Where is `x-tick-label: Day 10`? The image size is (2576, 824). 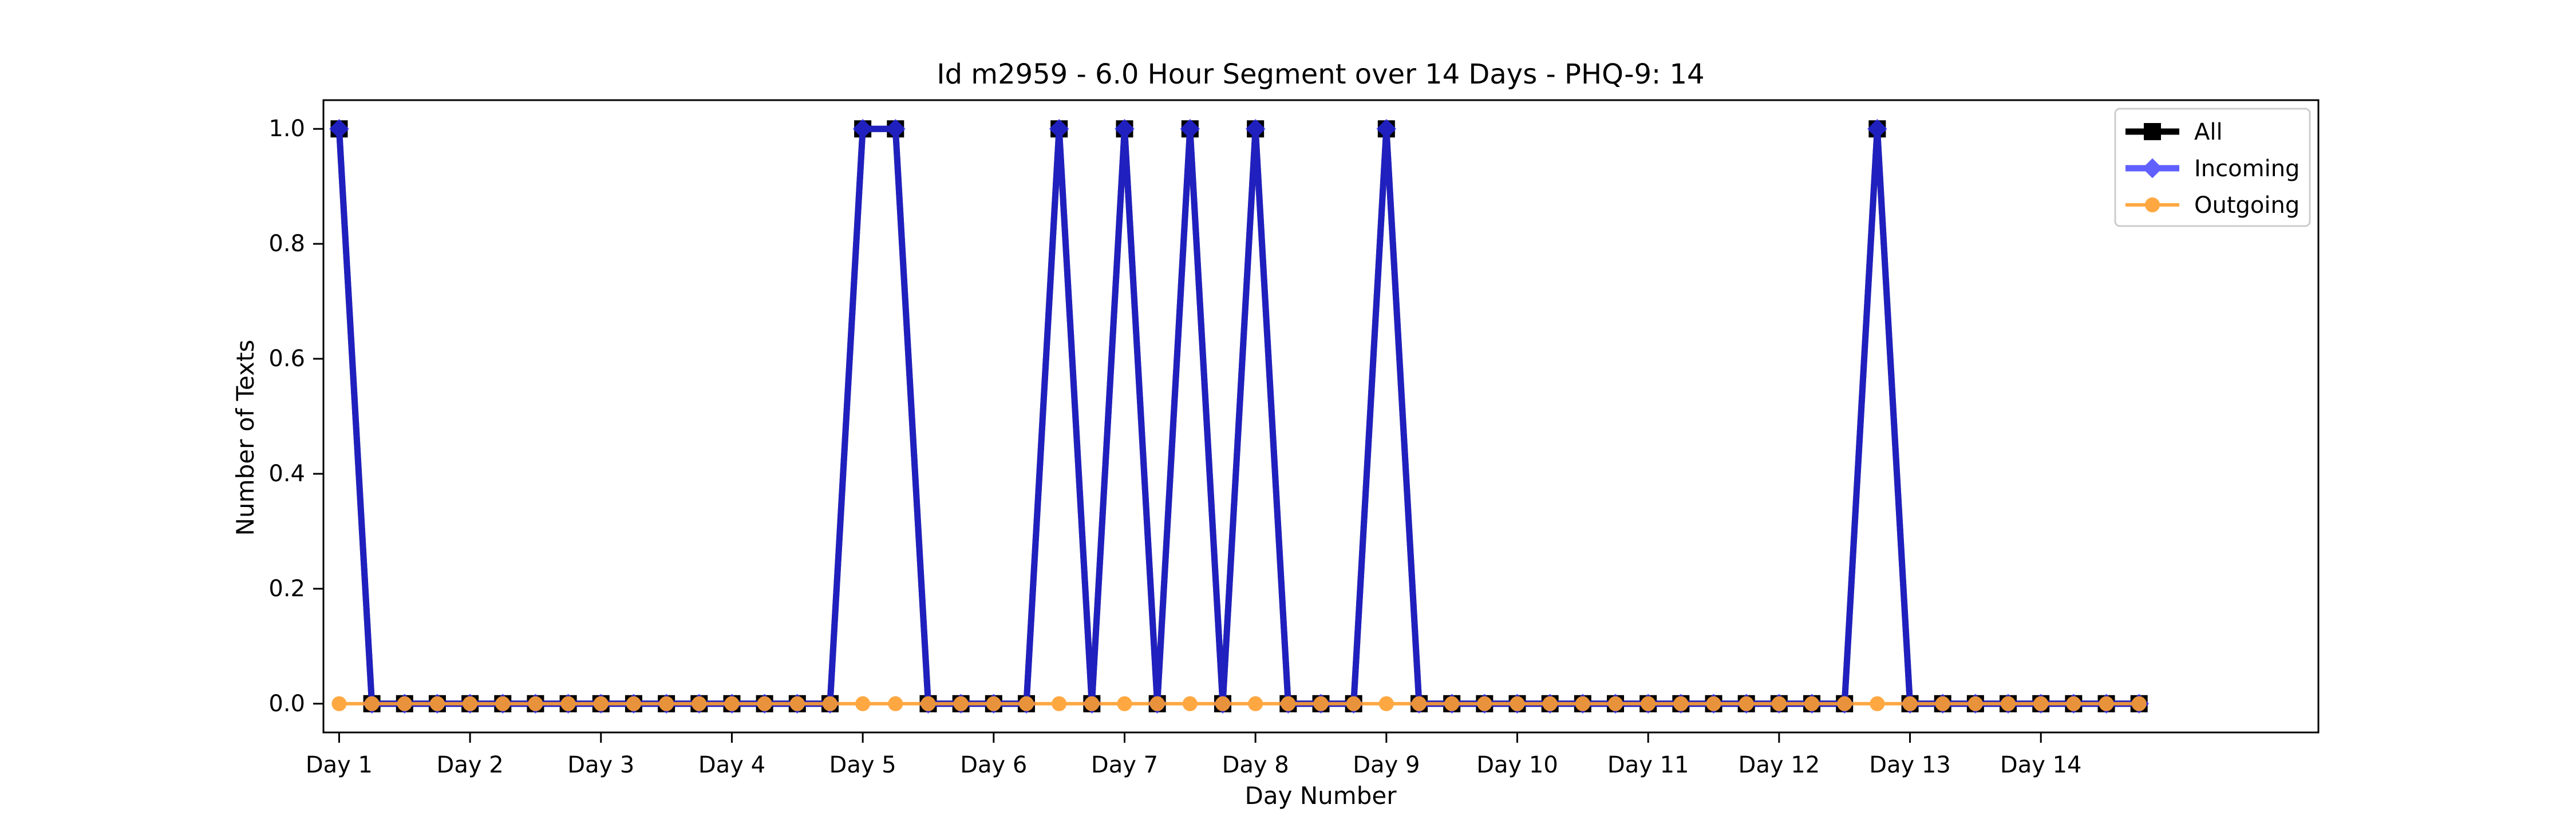 x-tick-label: Day 10 is located at coordinates (1517, 765).